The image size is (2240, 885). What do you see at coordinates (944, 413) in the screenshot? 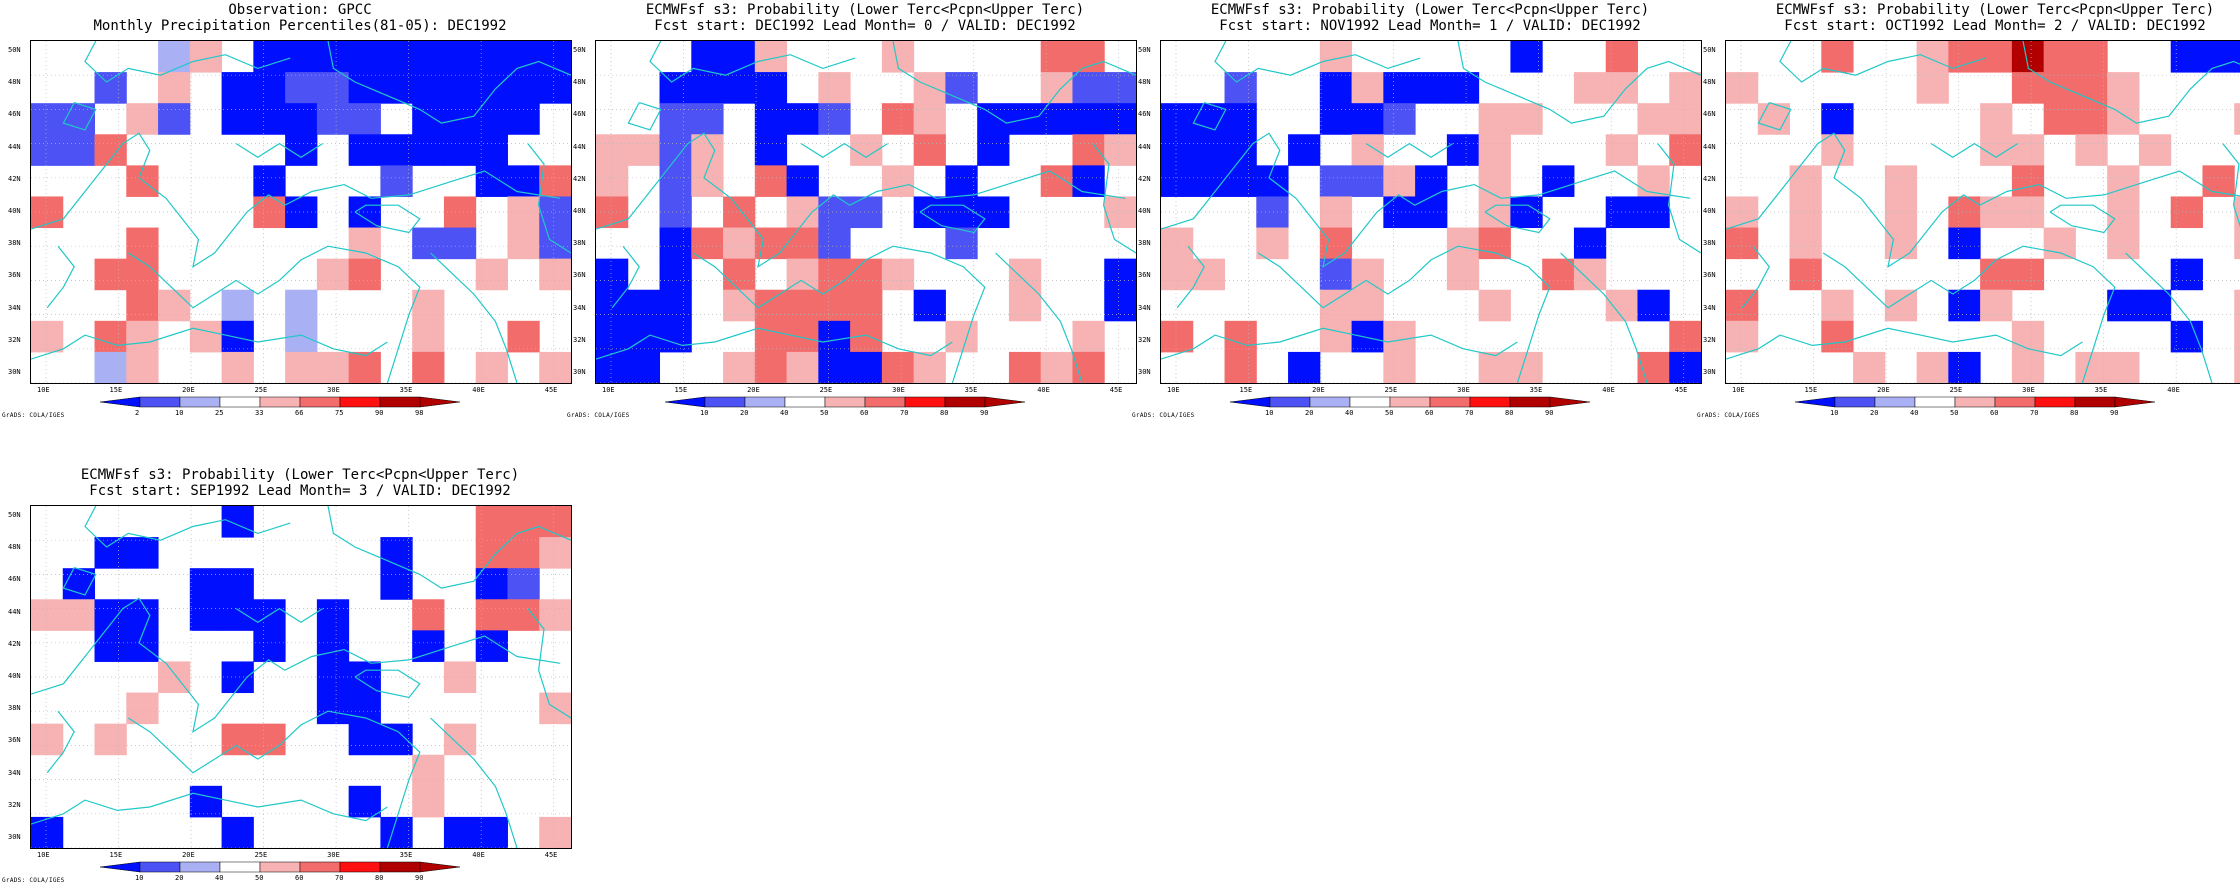
I see `colorbar-label: 80` at bounding box center [944, 413].